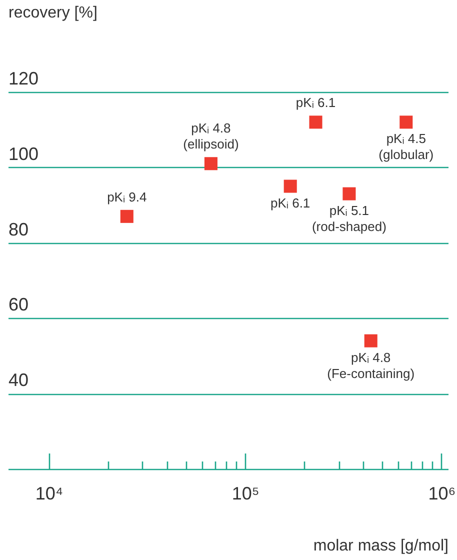  I want to click on x-tick-label: 10⁵, so click(246, 494).